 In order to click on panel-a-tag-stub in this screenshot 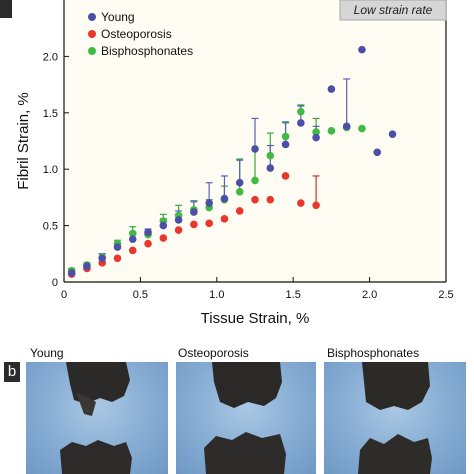, I will do `click(6, 9)`.